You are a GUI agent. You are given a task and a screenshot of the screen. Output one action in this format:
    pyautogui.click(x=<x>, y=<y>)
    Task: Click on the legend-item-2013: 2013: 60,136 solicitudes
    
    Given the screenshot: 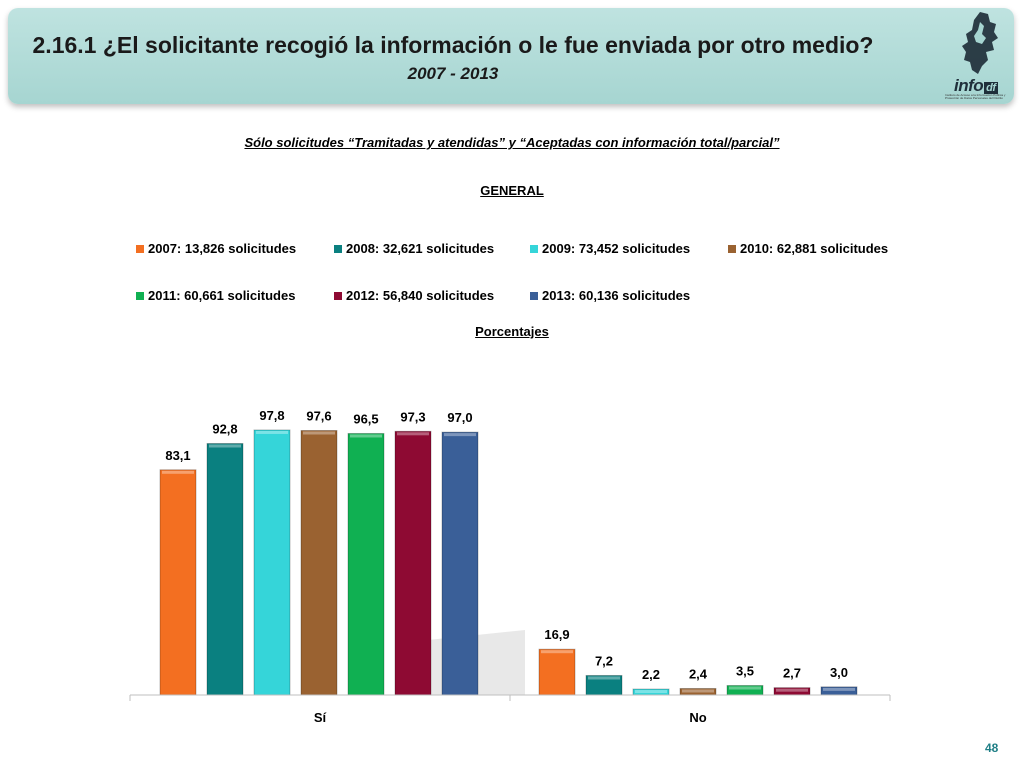 What is the action you would take?
    pyautogui.click(x=610, y=295)
    